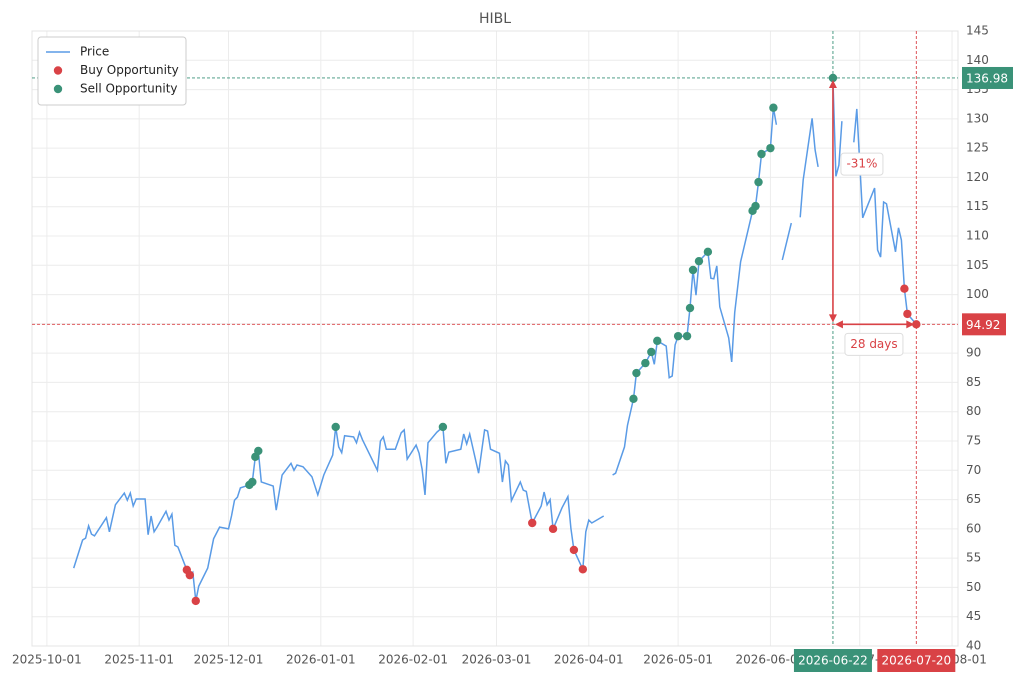 Image resolution: width=1020 pixels, height=680 pixels. Describe the element at coordinates (495, 19) in the screenshot. I see `chart-title: HIBL` at that location.